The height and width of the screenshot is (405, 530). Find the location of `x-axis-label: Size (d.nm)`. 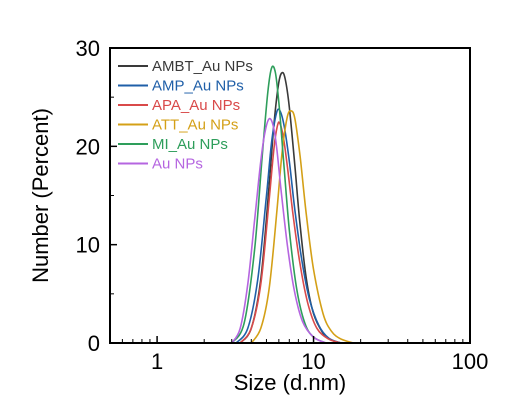

x-axis-label: Size (d.nm) is located at coordinates (290, 382).